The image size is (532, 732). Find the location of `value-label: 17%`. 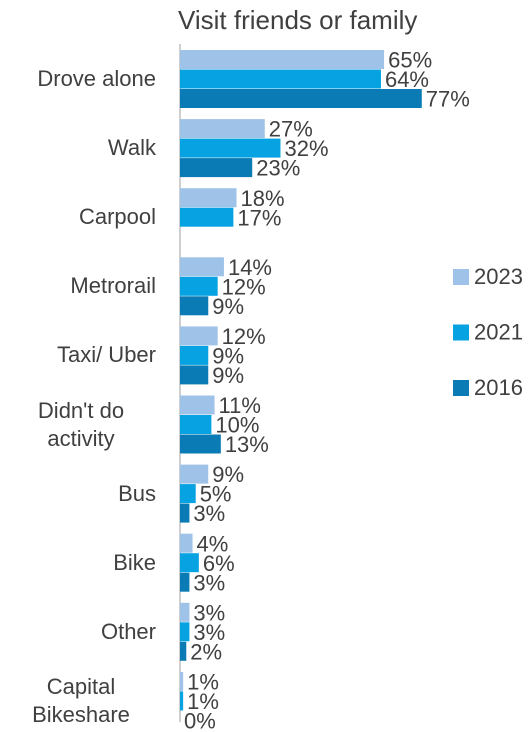

value-label: 17% is located at coordinates (259, 217).